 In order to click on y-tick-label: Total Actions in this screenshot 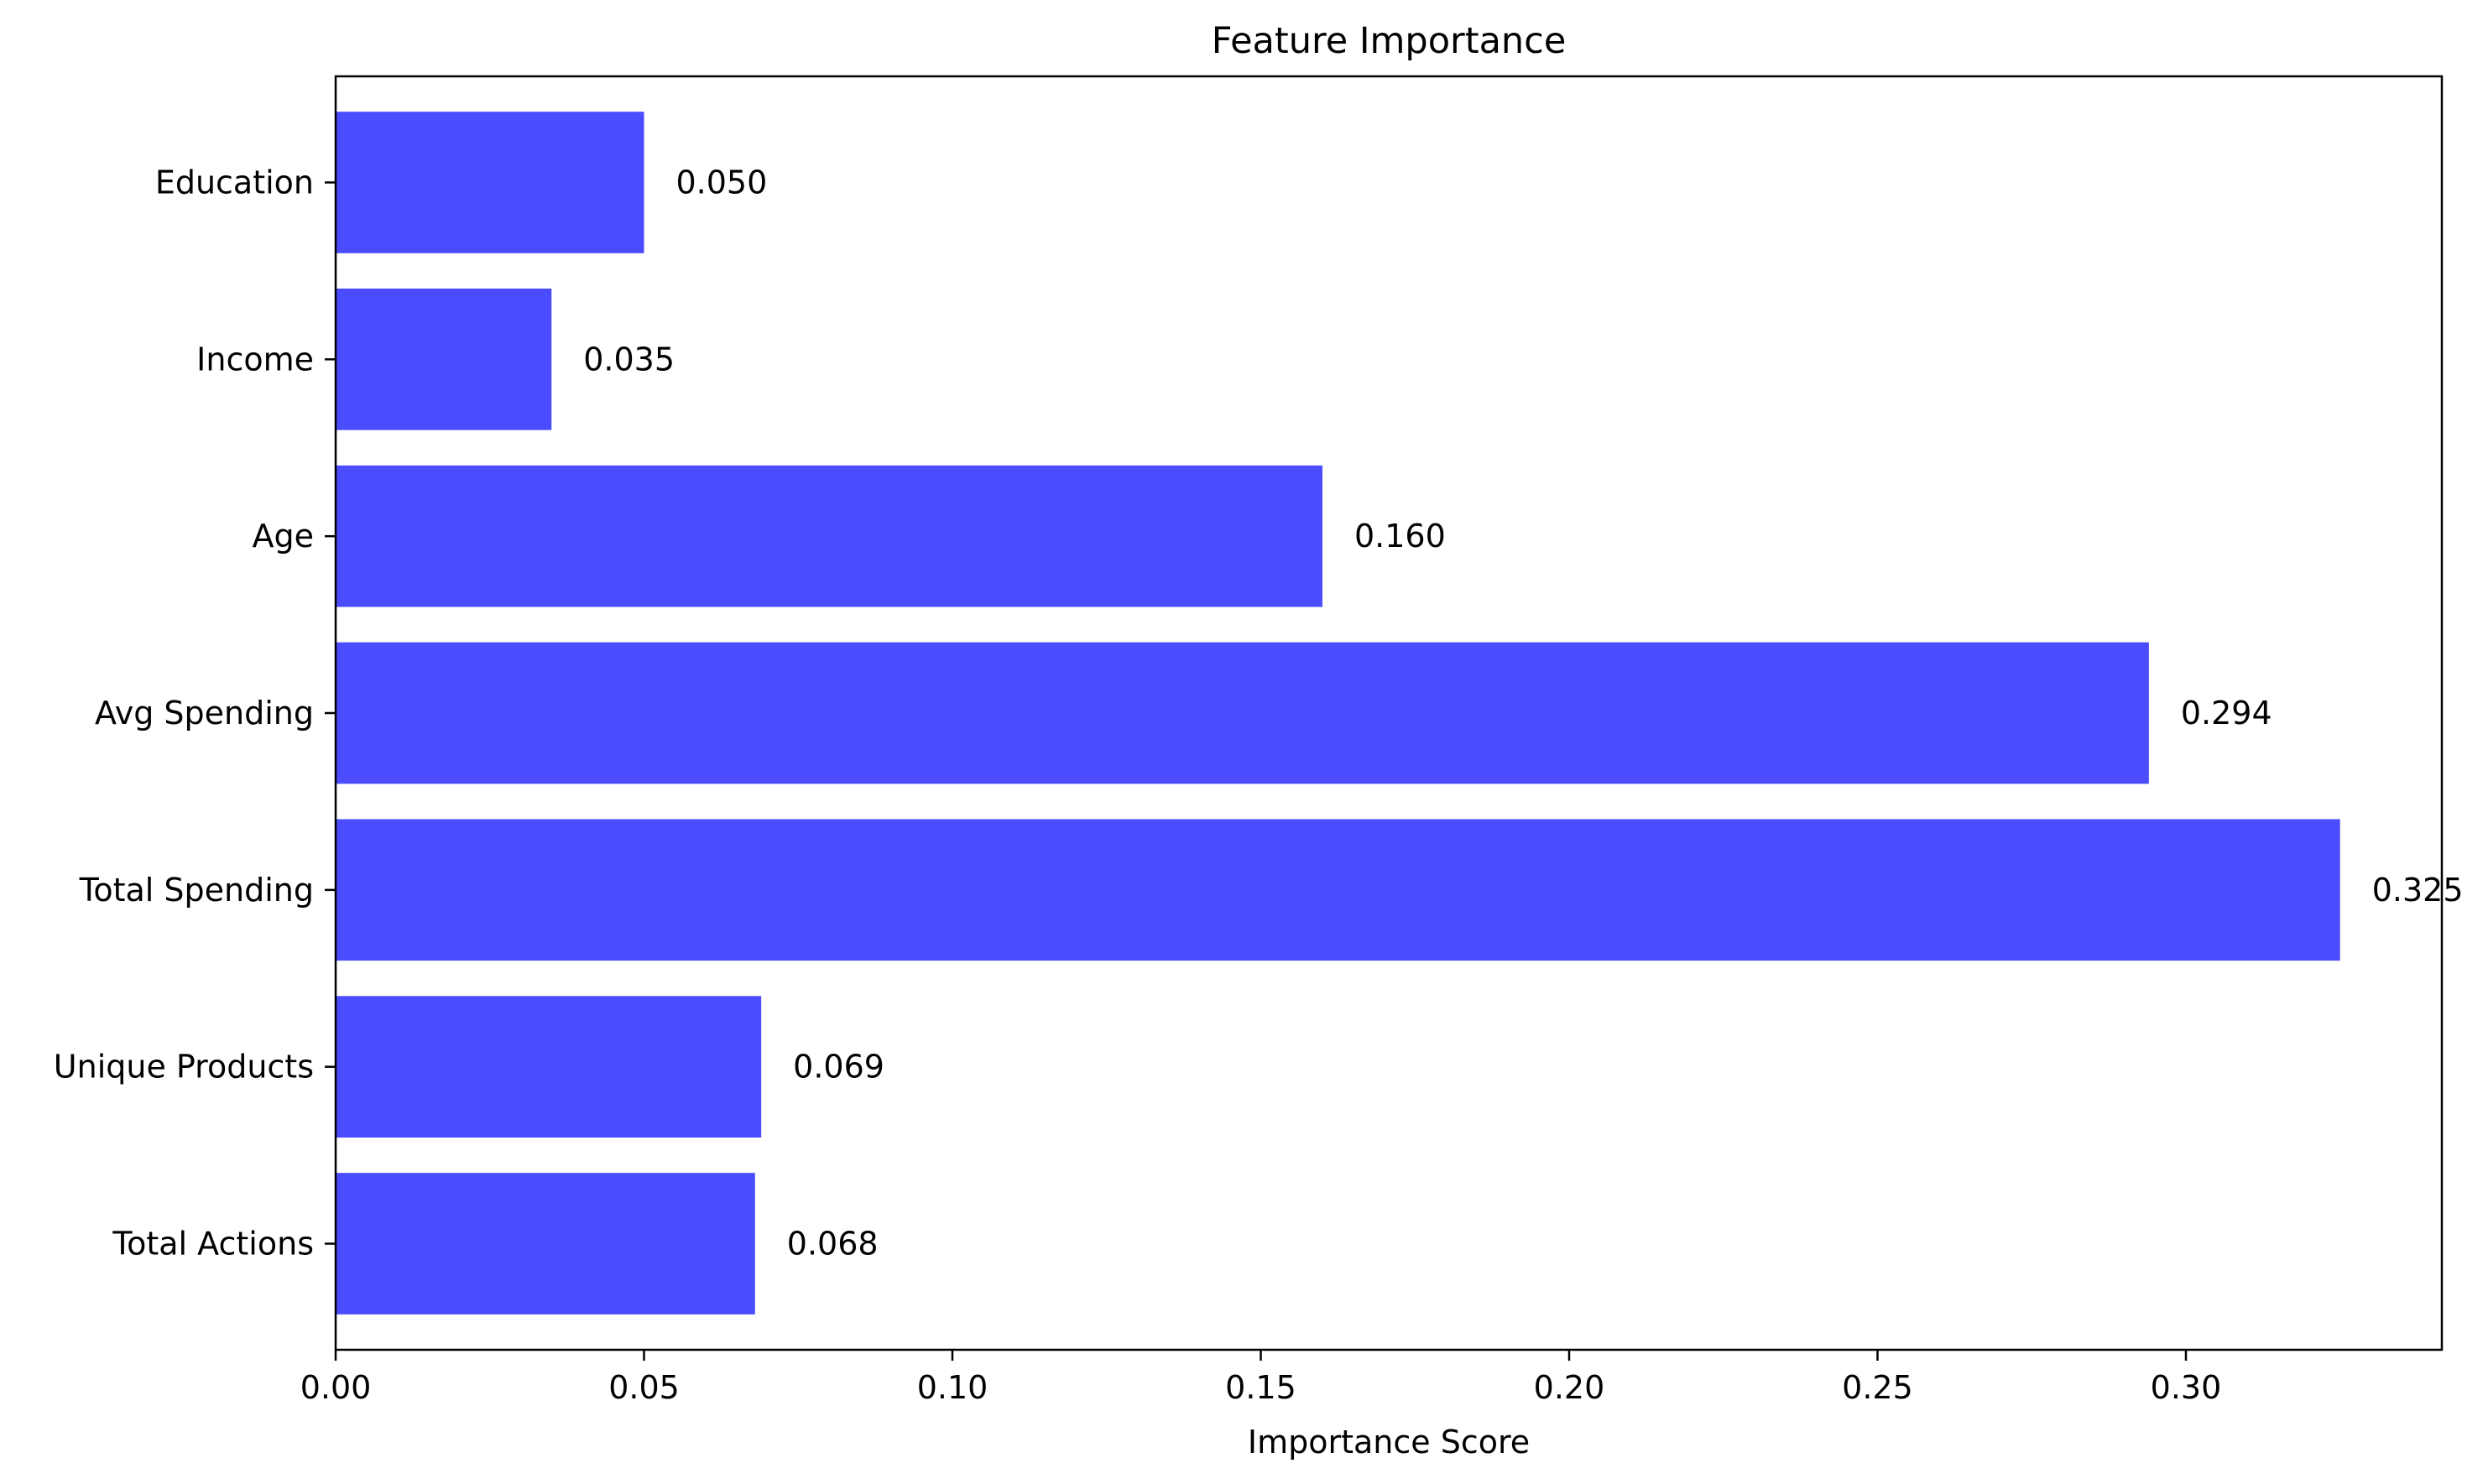, I will do `click(213, 1244)`.